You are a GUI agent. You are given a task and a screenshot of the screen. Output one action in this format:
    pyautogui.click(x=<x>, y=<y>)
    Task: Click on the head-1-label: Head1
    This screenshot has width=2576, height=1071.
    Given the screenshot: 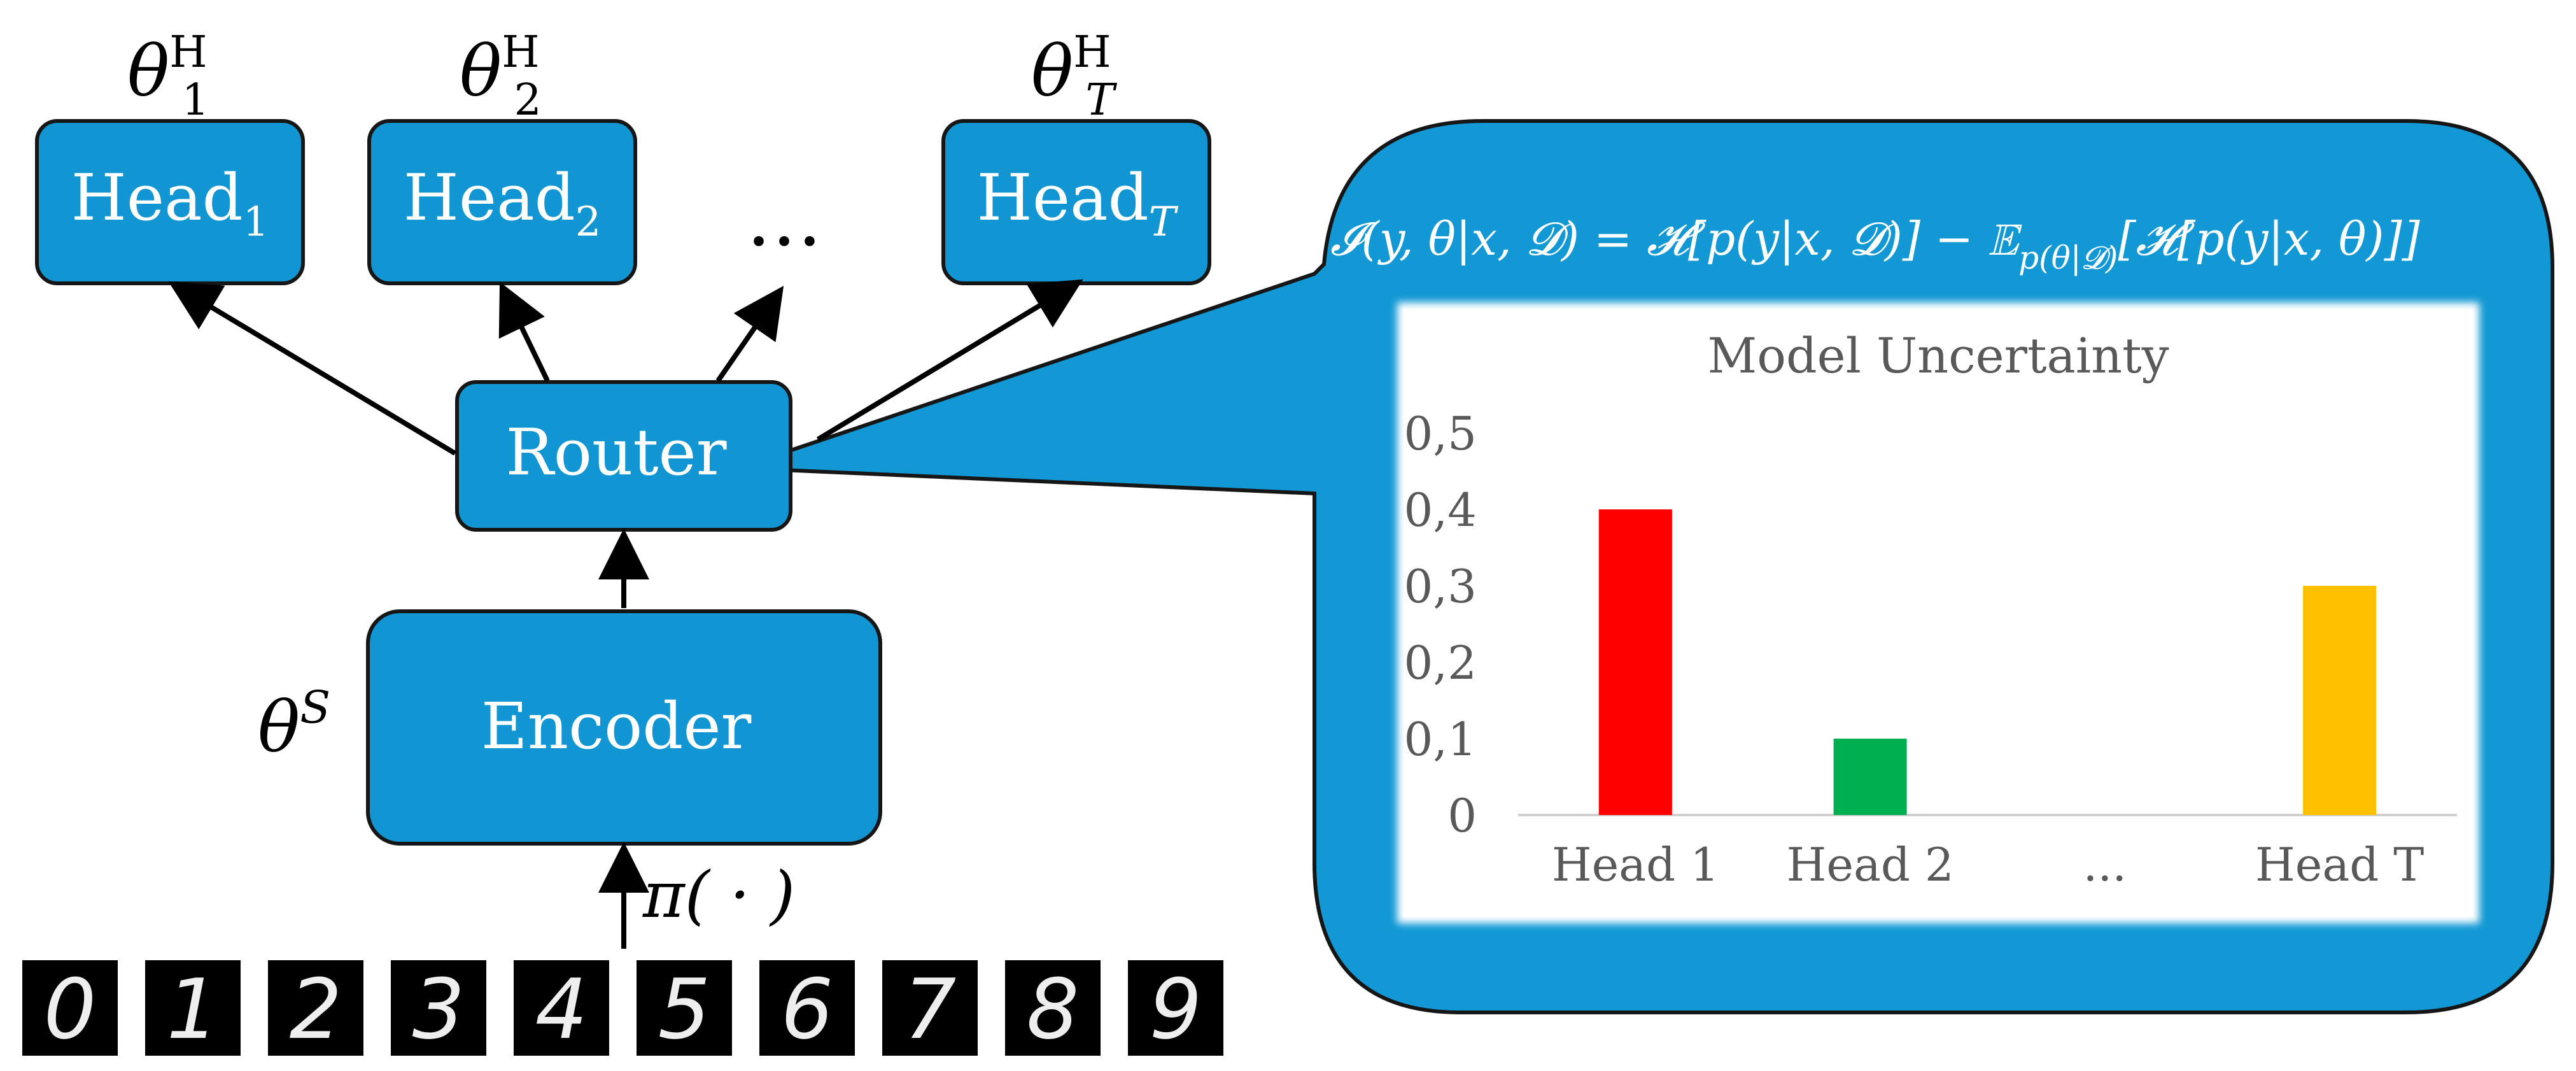 What is the action you would take?
    pyautogui.click(x=170, y=203)
    